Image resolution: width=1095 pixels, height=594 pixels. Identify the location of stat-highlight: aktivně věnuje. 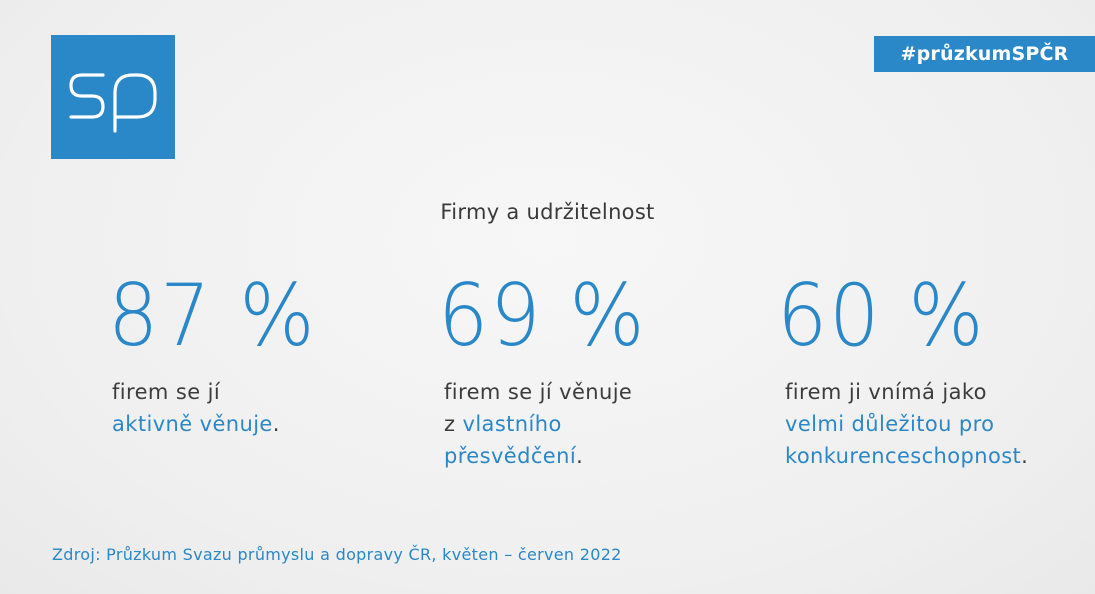
(192, 424).